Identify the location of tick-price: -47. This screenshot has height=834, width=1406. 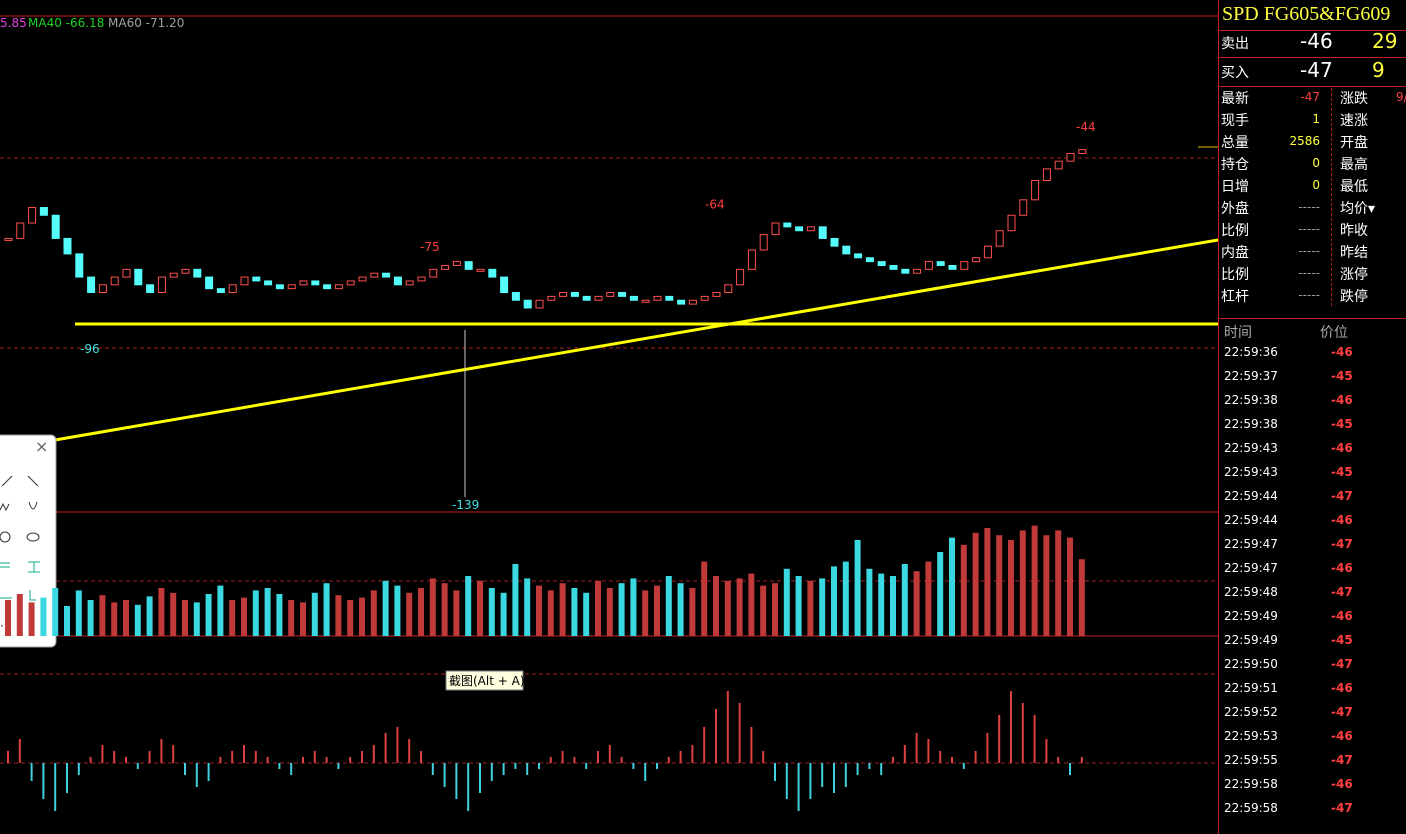
(1342, 808).